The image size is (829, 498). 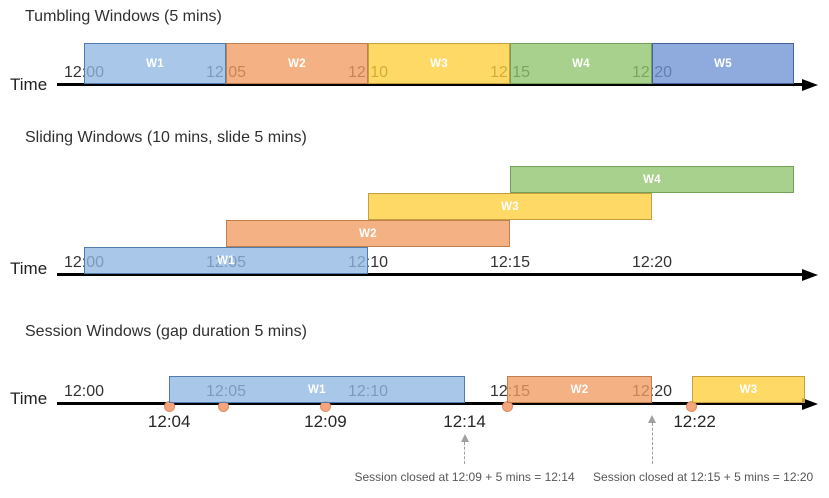 What do you see at coordinates (325, 421) in the screenshot?
I see `event-time-12-09: 12:09` at bounding box center [325, 421].